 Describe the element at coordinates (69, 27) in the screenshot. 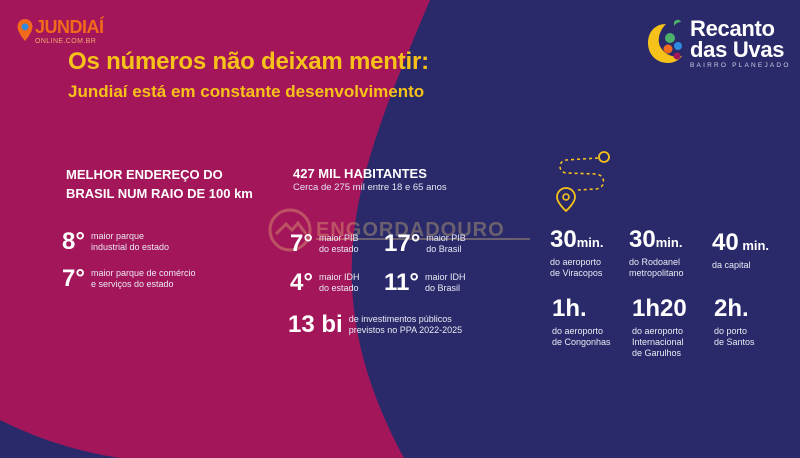

I see `site-logo-name: JUNDIAÍ` at that location.